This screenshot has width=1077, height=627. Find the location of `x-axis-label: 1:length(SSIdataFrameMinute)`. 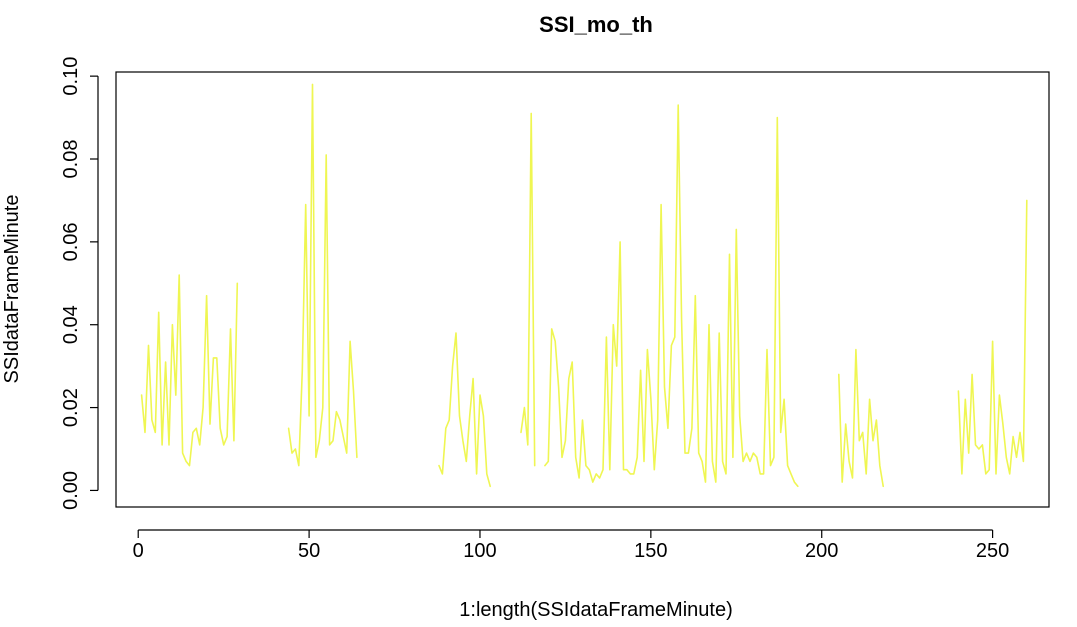

x-axis-label: 1:length(SSIdataFrameMinute) is located at coordinates (595, 610).